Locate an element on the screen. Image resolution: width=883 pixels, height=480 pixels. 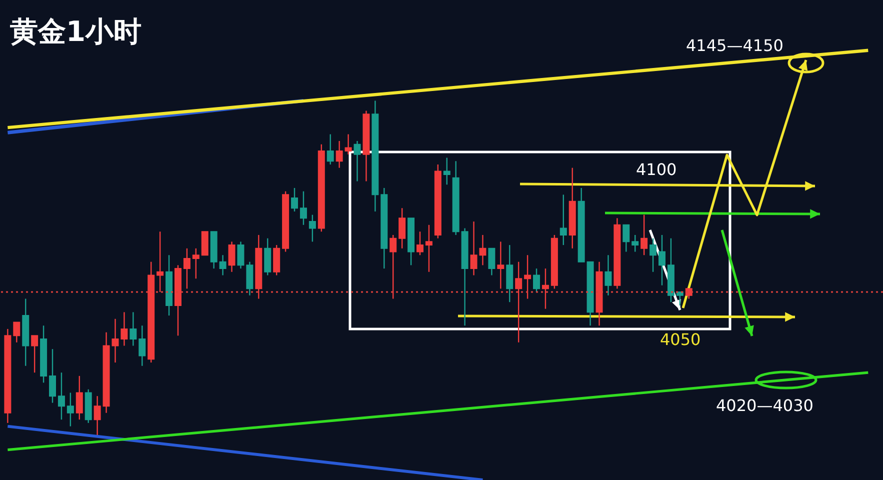
annotation: 4020—4030 is located at coordinates (765, 405).